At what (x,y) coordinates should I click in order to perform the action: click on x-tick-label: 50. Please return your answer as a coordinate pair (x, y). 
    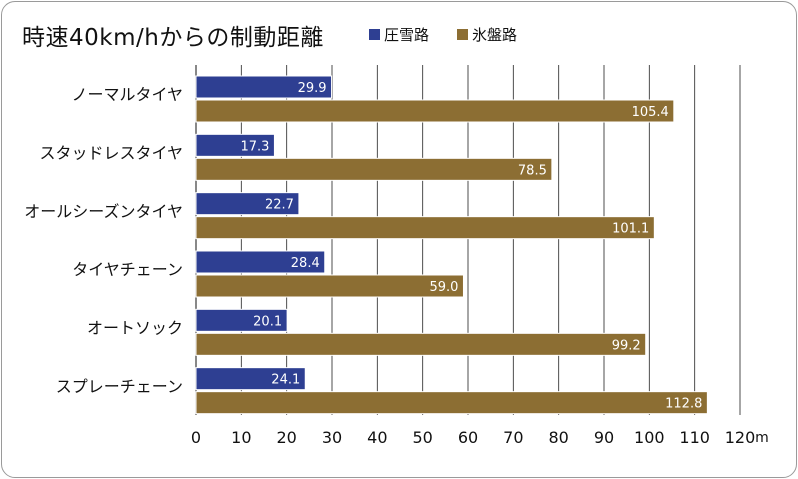
    Looking at the image, I should click on (422, 437).